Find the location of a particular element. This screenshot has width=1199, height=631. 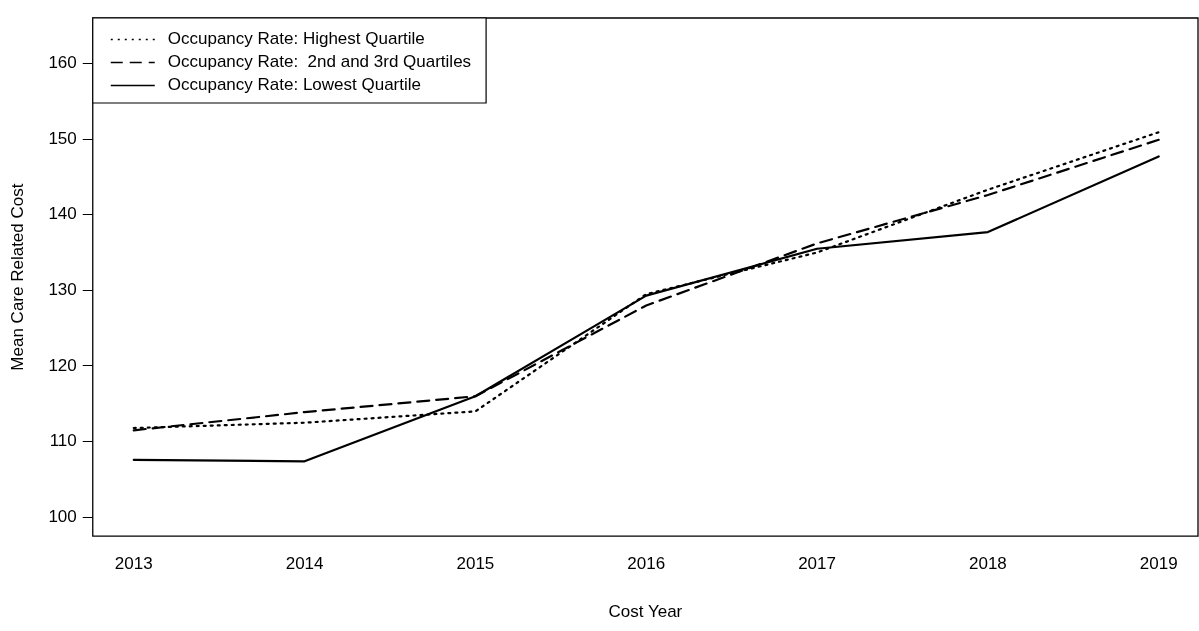

x-tick-label: 2018 is located at coordinates (987, 564).